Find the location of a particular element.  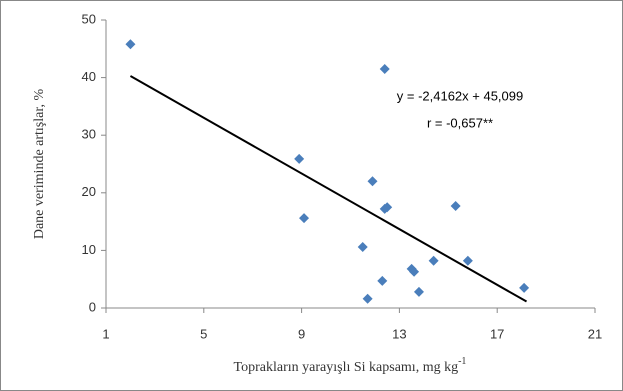

x-label-text: Toprakların yarayışlı Si kapsamı, mg kg is located at coordinates (346, 367).